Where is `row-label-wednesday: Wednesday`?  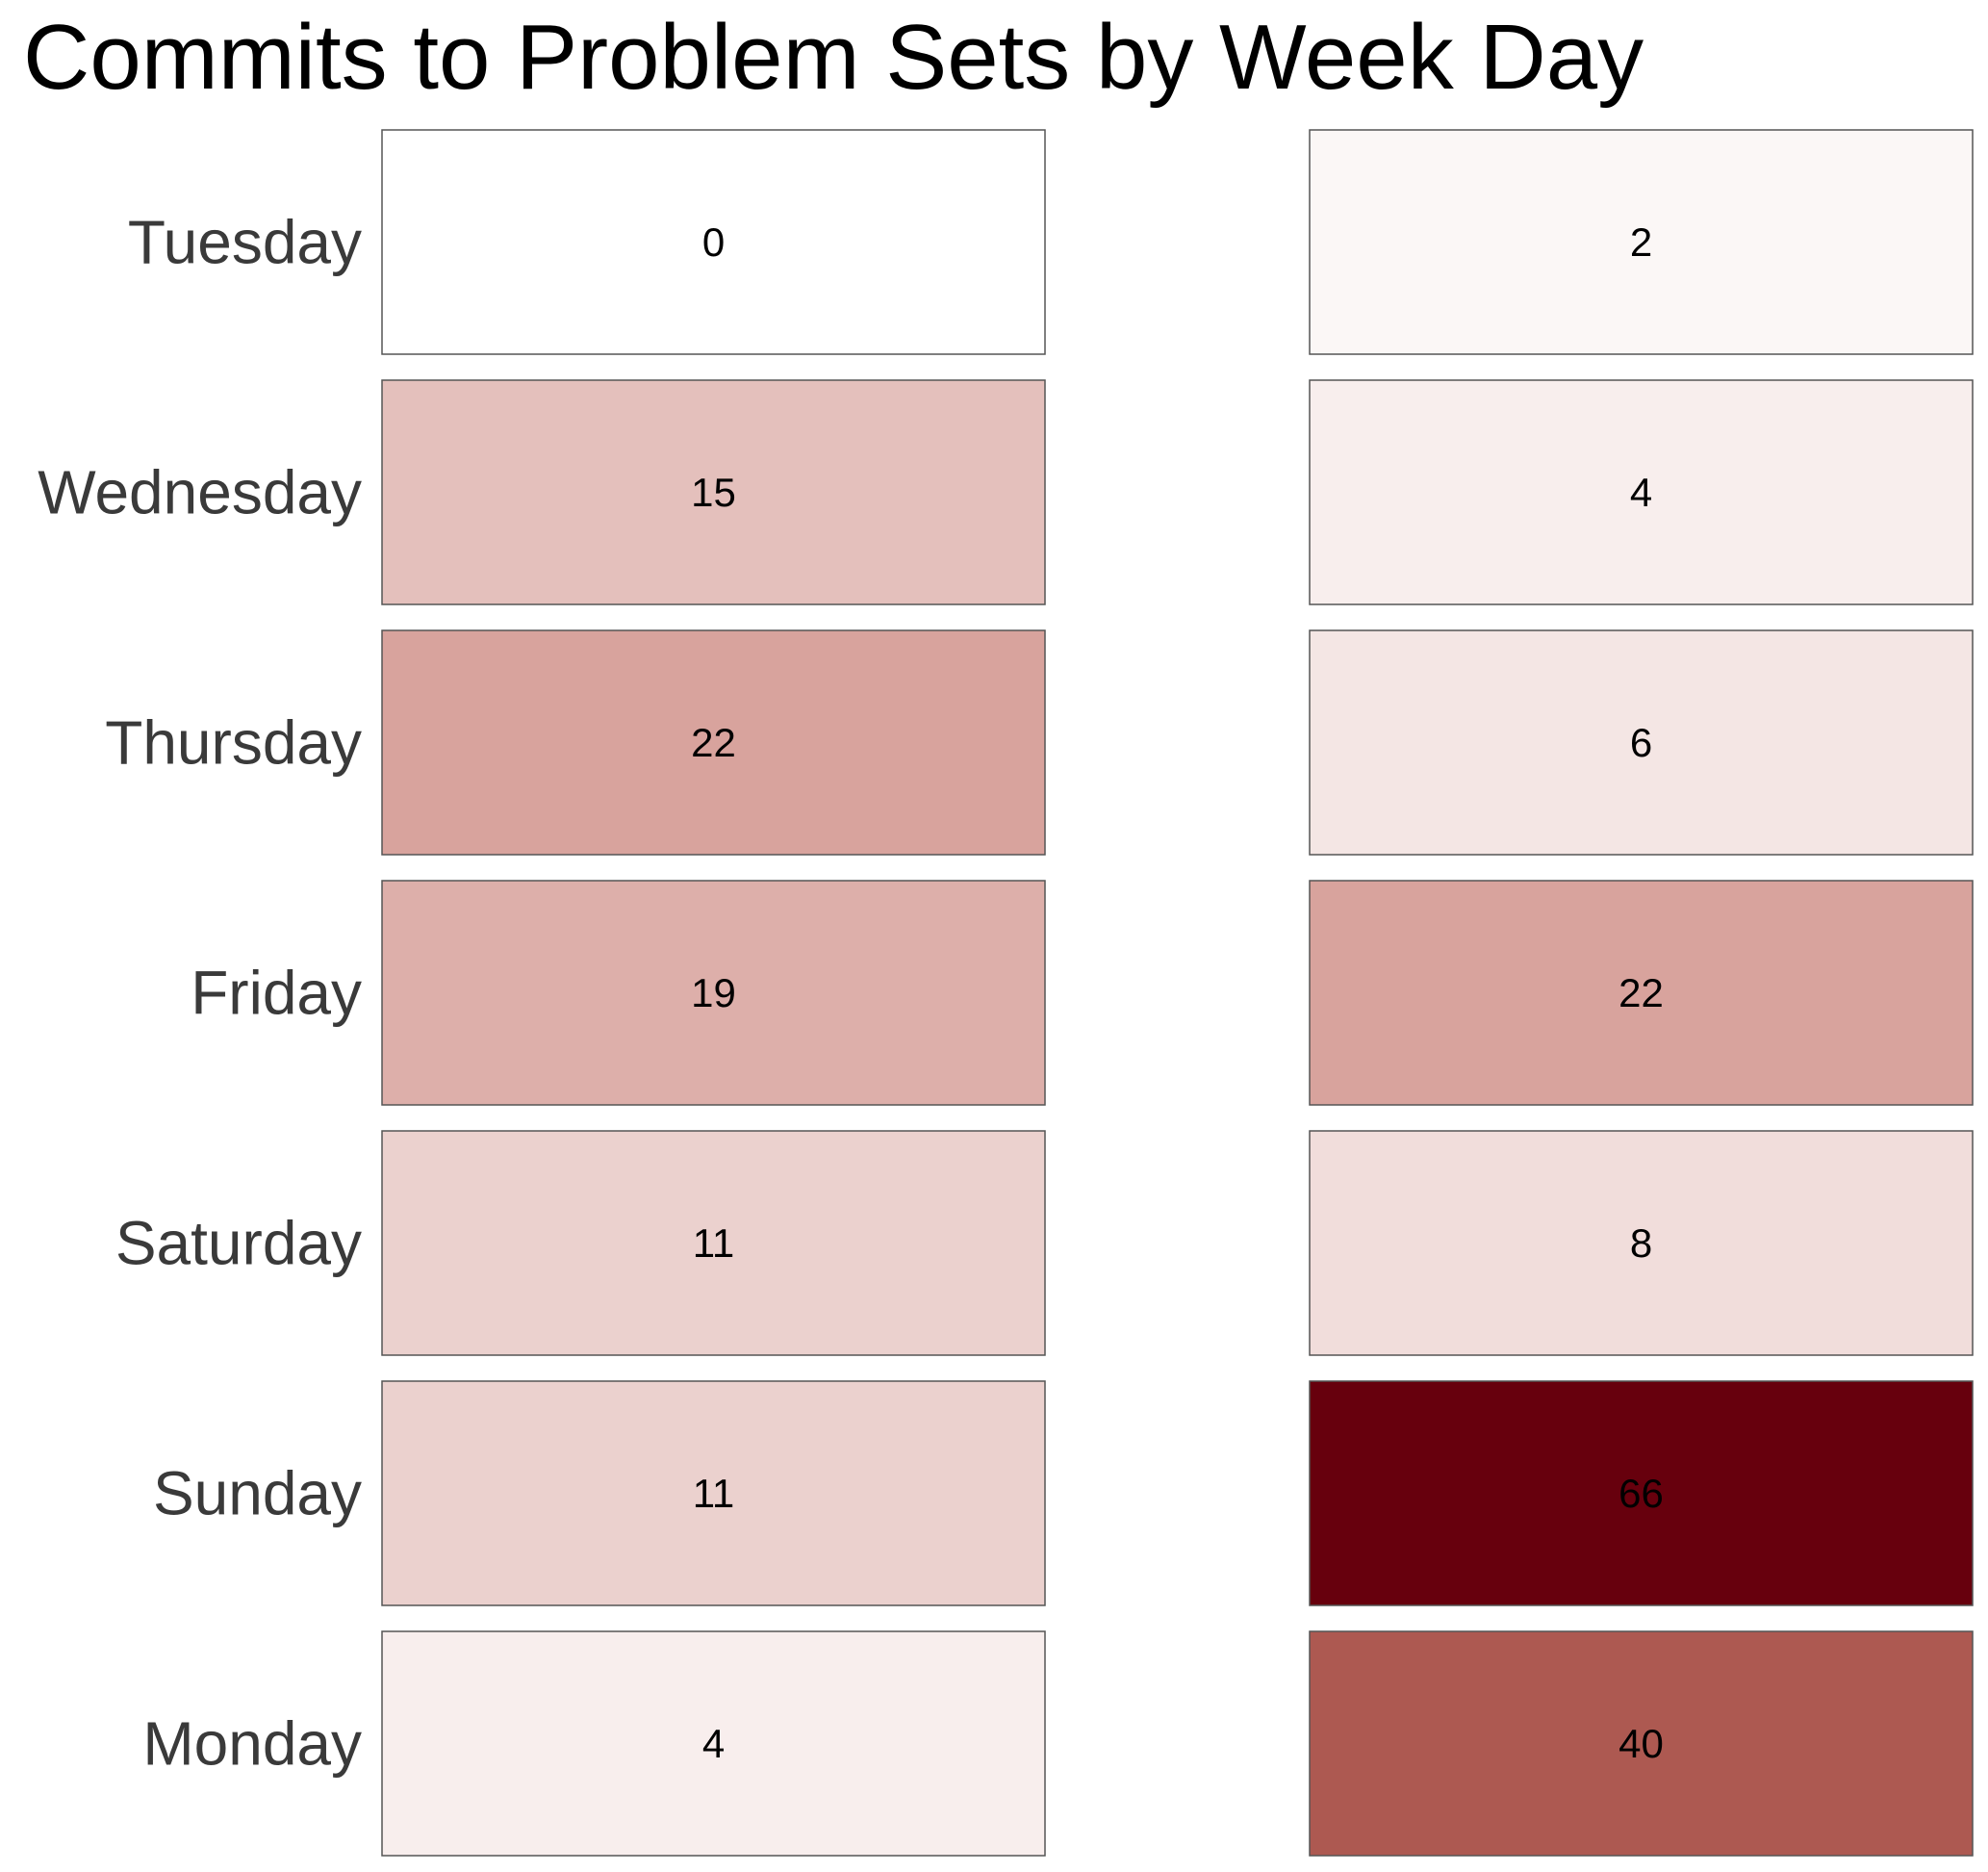 row-label-wednesday: Wednesday is located at coordinates (200, 492).